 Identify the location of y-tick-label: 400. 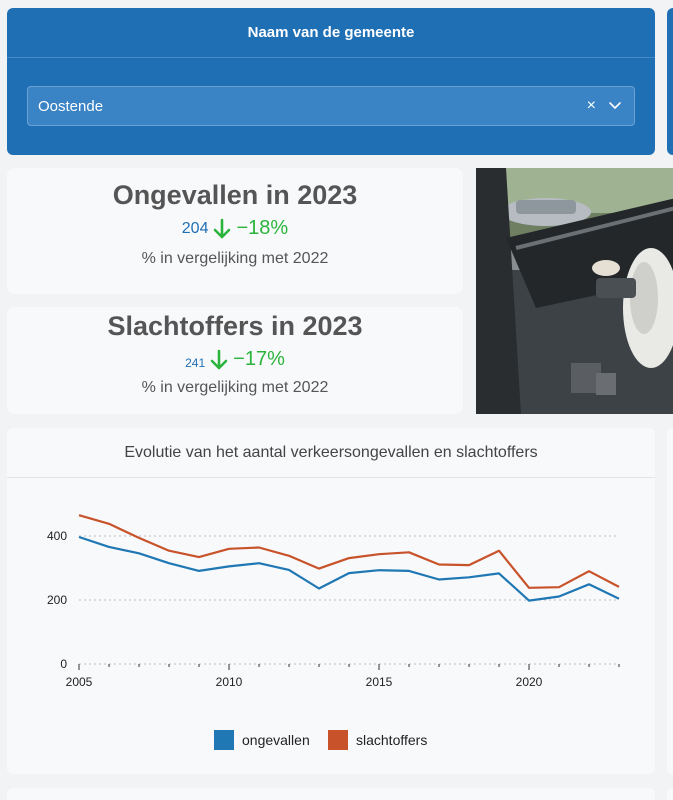
(57, 536).